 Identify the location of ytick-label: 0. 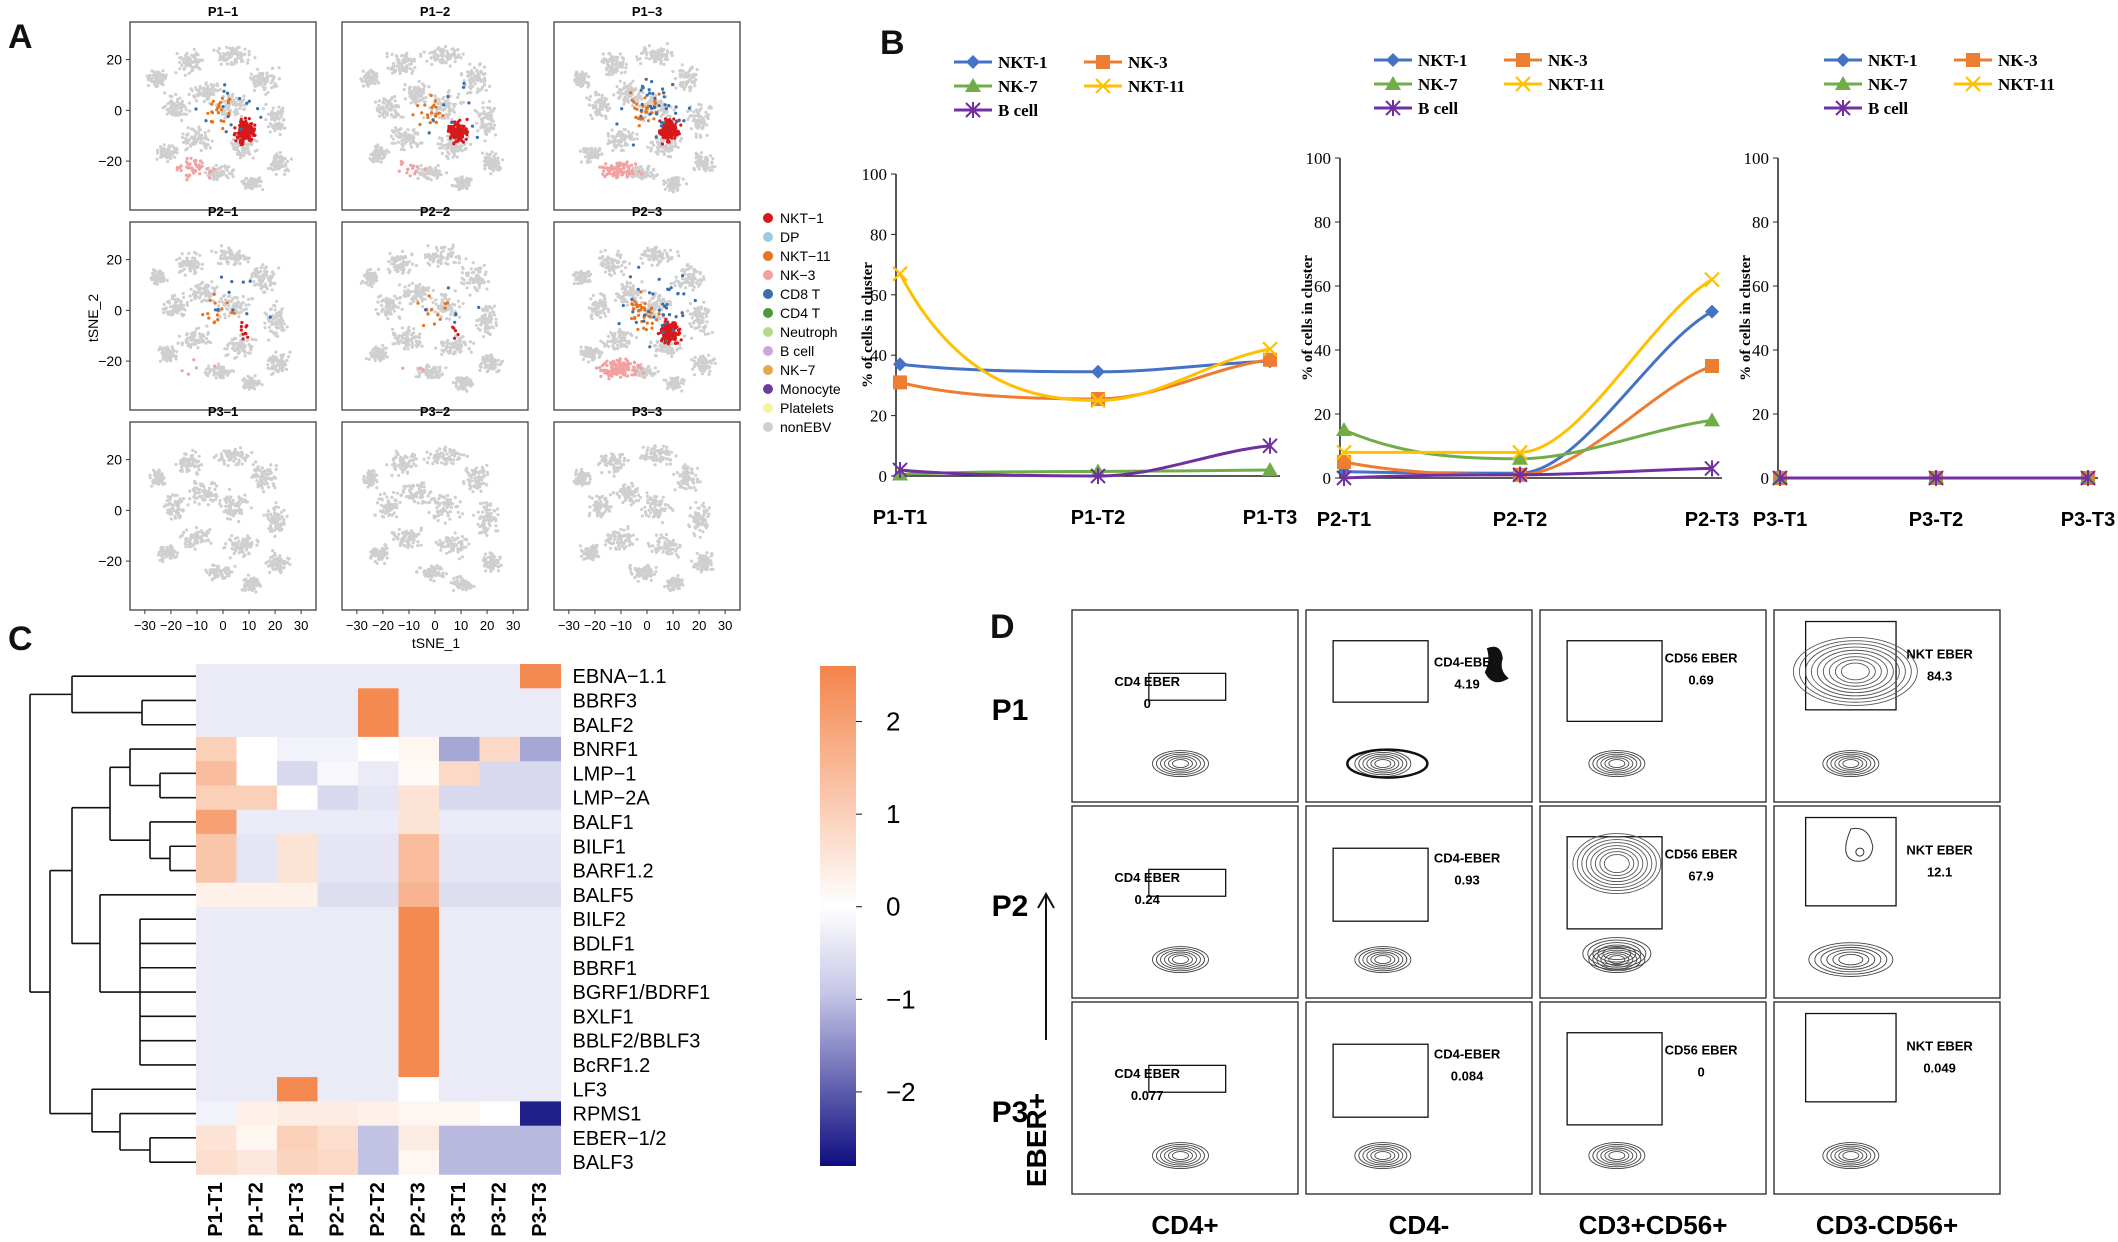
(1765, 478).